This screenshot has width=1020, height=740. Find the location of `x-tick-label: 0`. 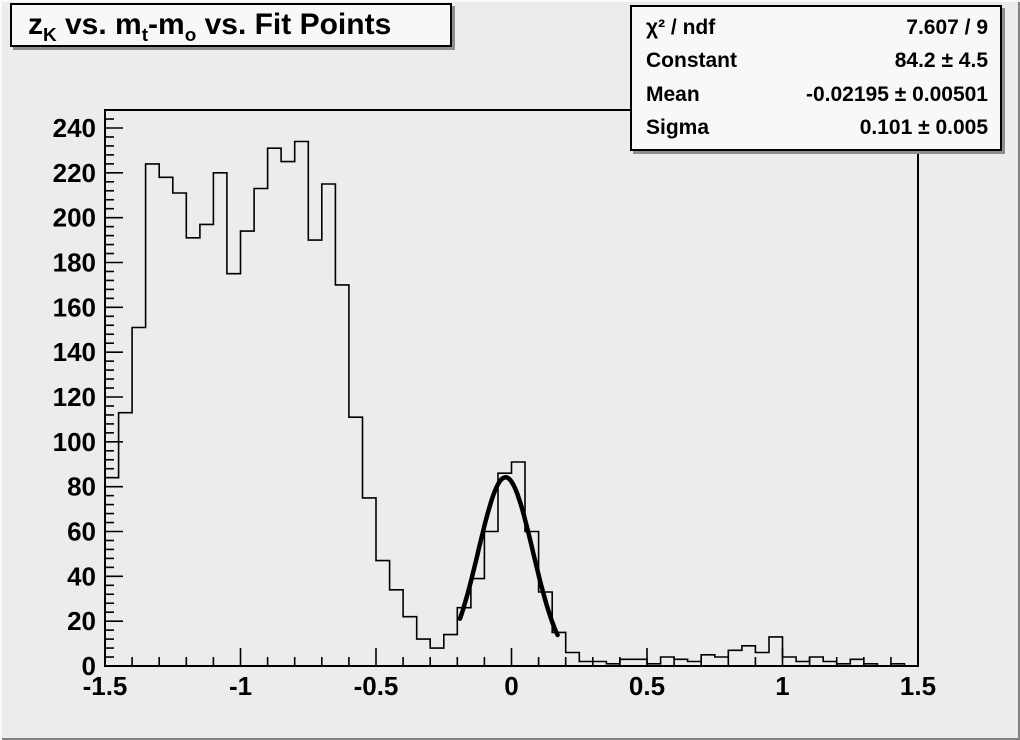

x-tick-label: 0 is located at coordinates (511, 686).